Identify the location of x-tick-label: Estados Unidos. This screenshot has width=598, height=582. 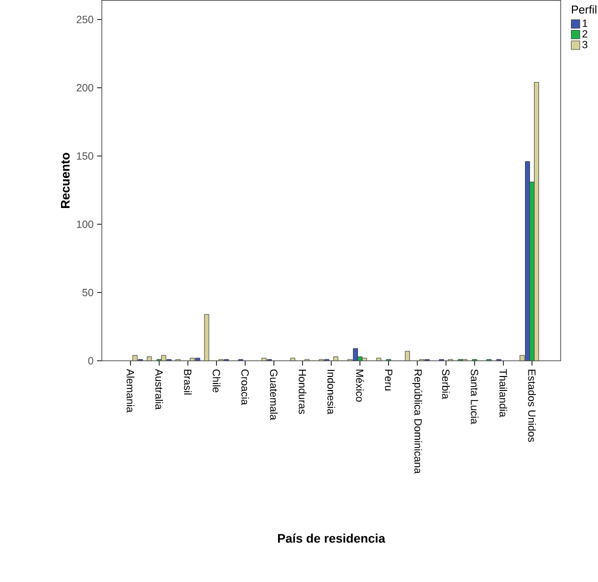
(532, 406).